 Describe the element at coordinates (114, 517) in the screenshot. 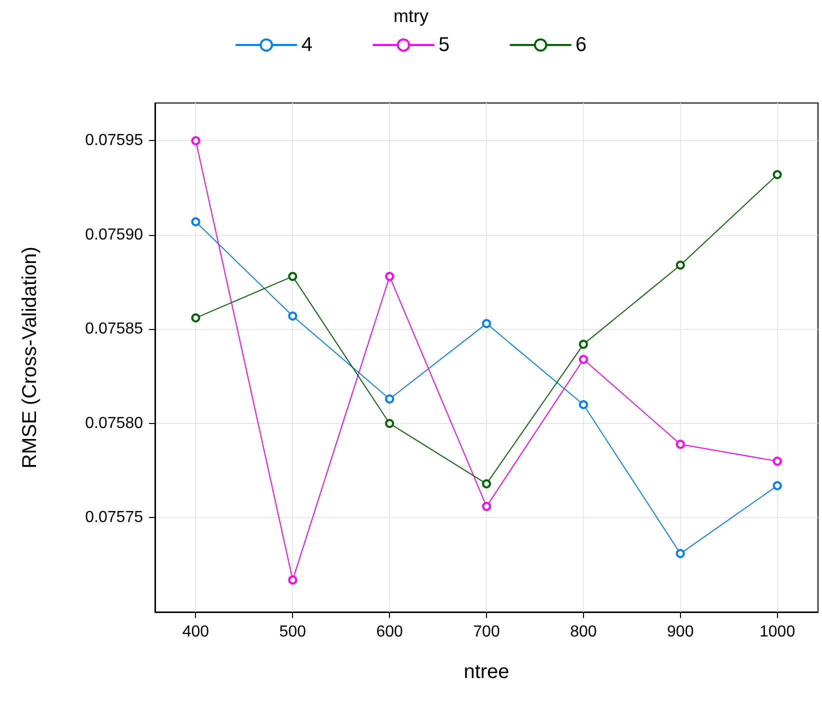

I see `y-tick-label: 0.07575` at that location.